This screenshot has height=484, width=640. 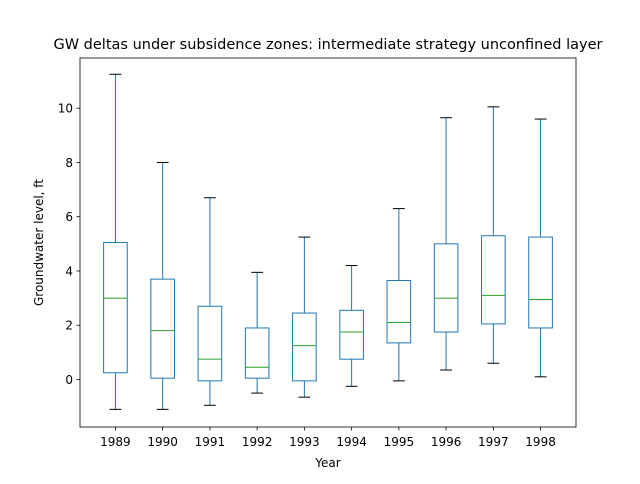 What do you see at coordinates (162, 442) in the screenshot?
I see `x-tick-label: 1990` at bounding box center [162, 442].